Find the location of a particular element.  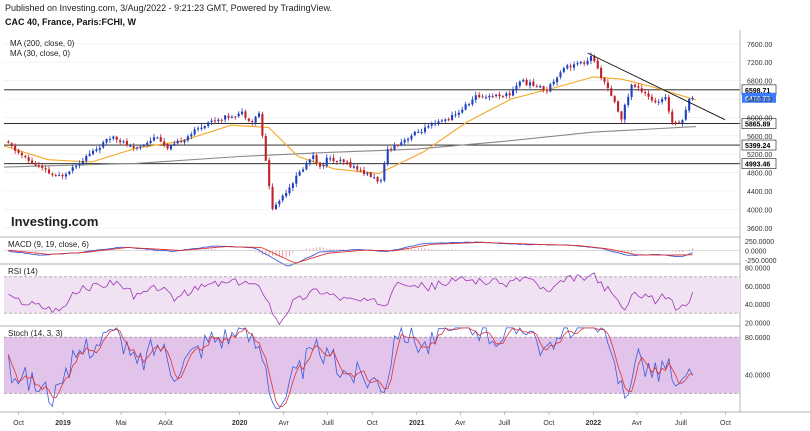

time-tick-label: Juill is located at coordinates (681, 423).